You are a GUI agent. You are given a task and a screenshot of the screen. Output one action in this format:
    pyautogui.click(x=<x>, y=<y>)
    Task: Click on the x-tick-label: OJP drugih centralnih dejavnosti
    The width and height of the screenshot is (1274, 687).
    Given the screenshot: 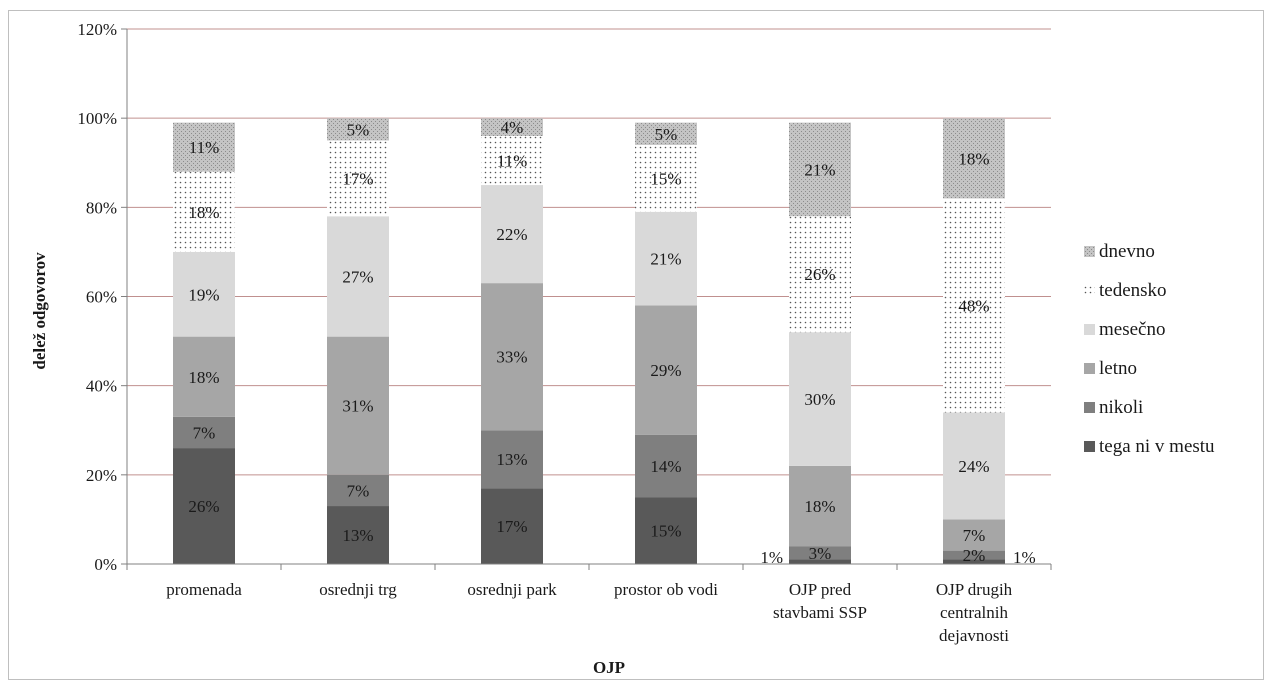 What is the action you would take?
    pyautogui.click(x=974, y=612)
    